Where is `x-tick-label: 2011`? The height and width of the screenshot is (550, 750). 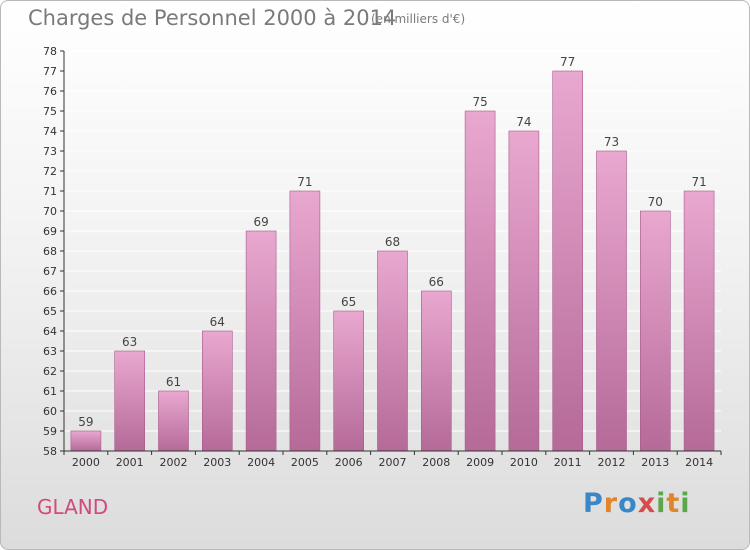 x-tick-label: 2011 is located at coordinates (568, 462).